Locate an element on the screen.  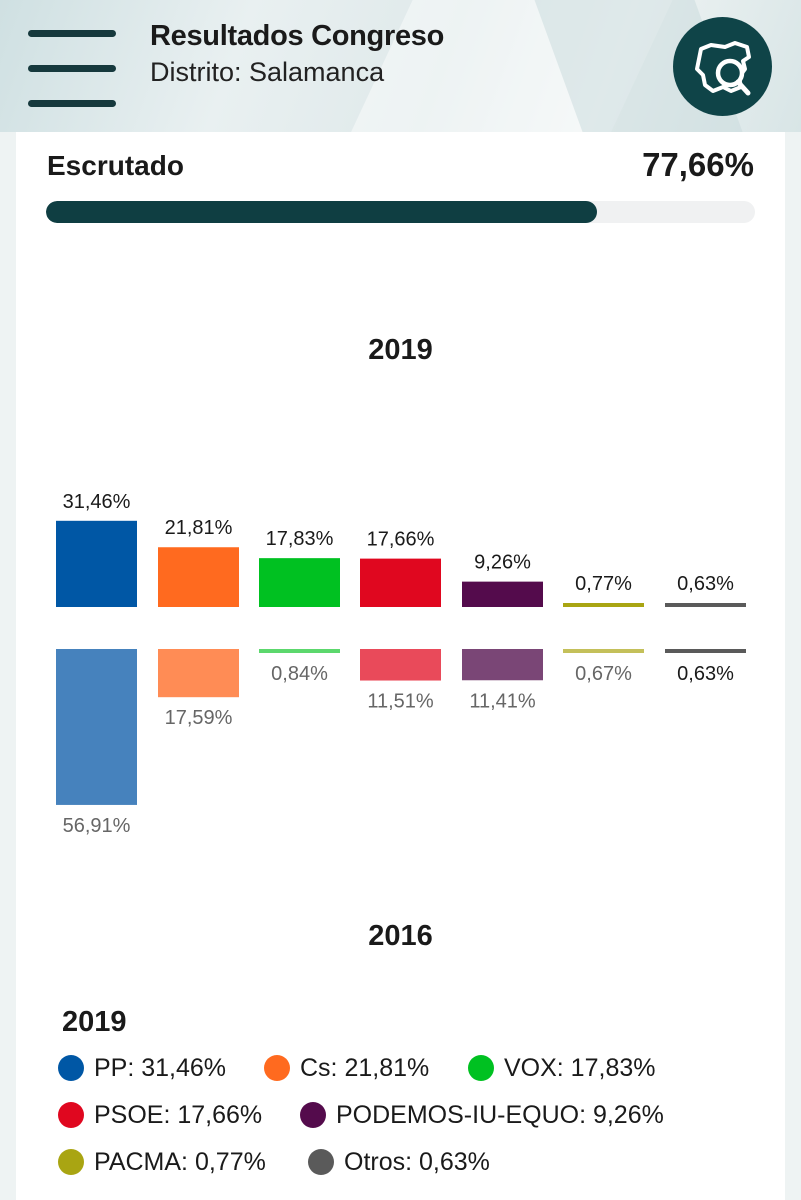
scrutinized-percentage: 77,66% is located at coordinates (698, 164).